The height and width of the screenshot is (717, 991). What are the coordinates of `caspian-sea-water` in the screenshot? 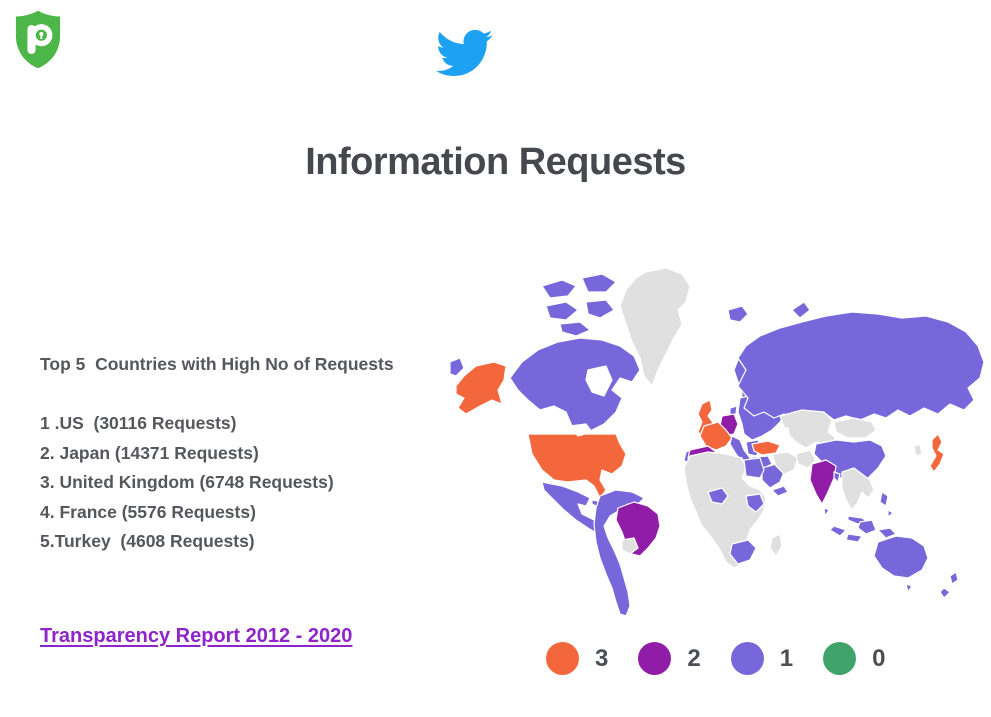 It's located at (786, 435).